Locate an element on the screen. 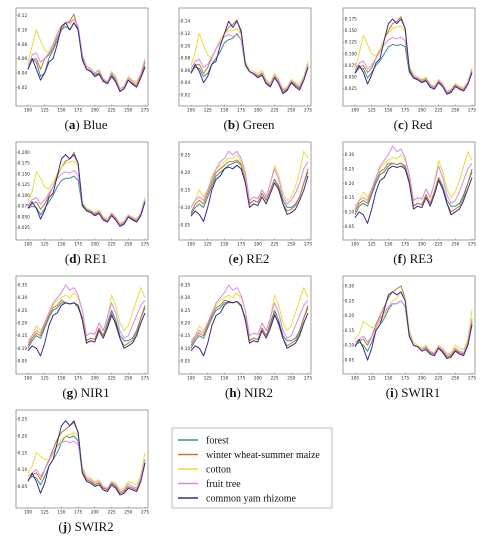 This screenshot has width=498, height=550. y-tick-label: 0.075 is located at coordinates (24, 206).